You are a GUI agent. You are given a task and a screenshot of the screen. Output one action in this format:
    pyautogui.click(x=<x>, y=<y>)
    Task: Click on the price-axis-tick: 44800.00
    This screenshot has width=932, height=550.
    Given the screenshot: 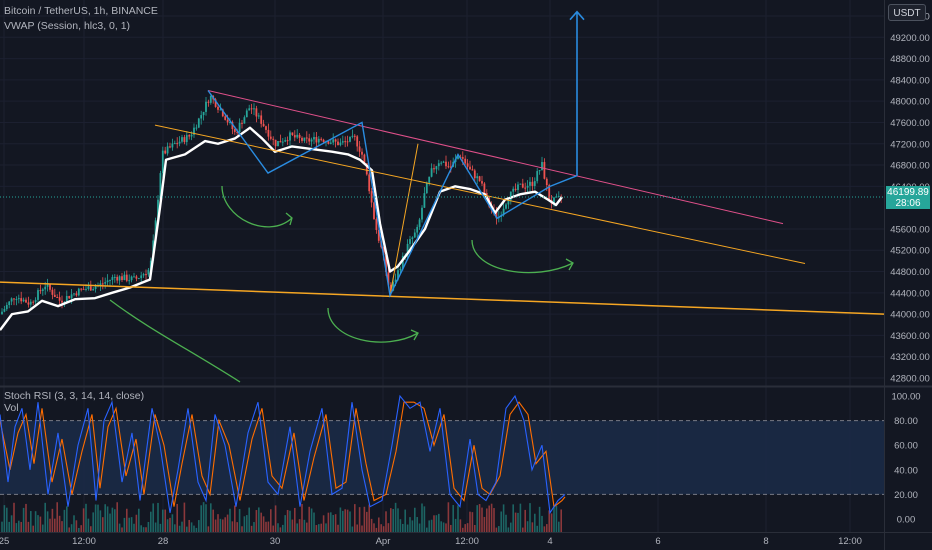 What is the action you would take?
    pyautogui.click(x=910, y=272)
    